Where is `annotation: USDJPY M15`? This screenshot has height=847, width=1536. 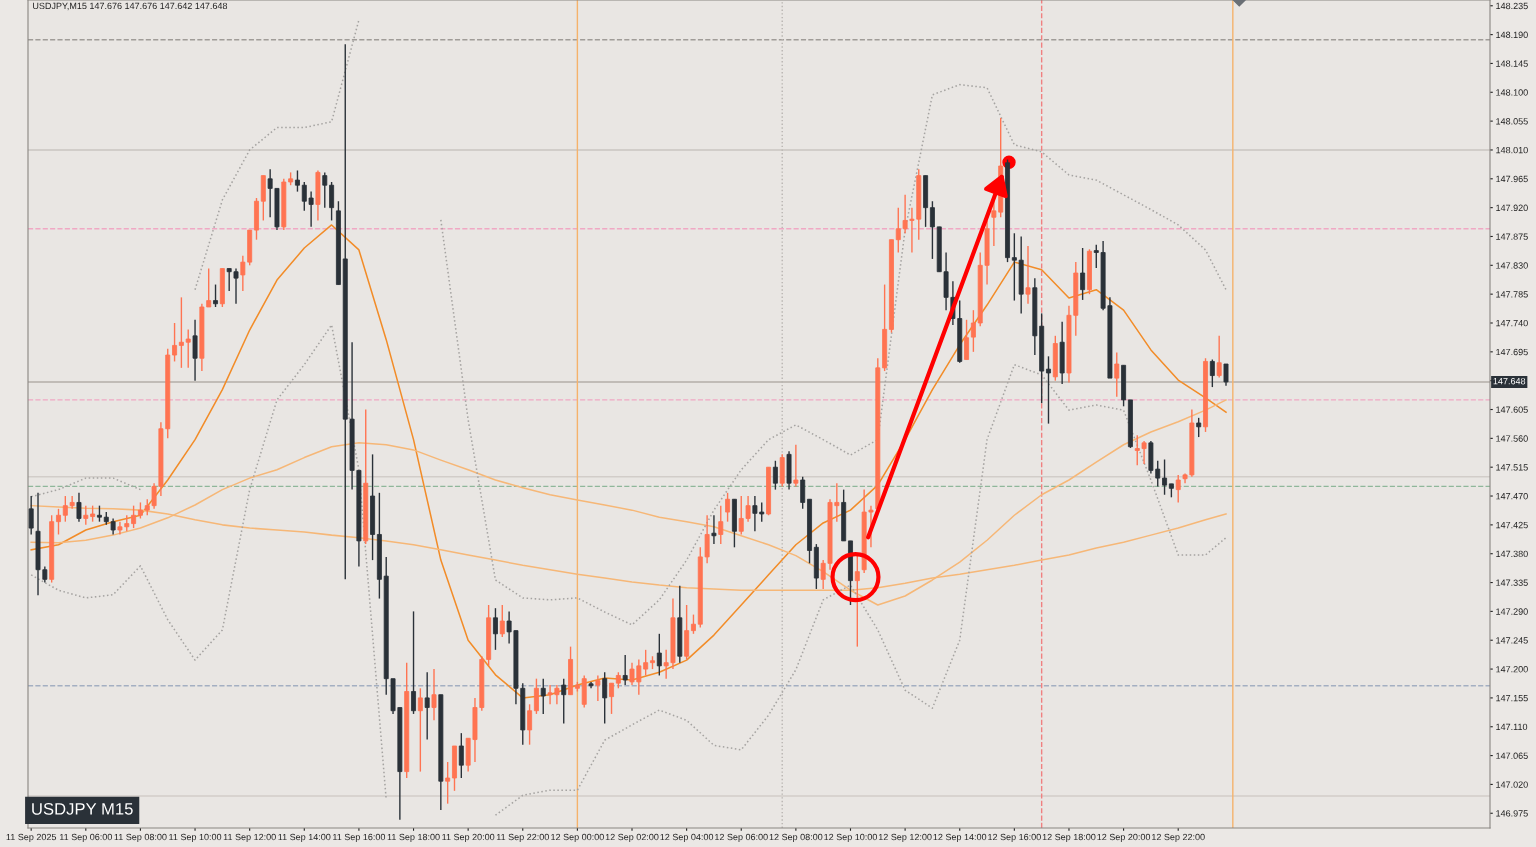 annotation: USDJPY M15 is located at coordinates (82, 808).